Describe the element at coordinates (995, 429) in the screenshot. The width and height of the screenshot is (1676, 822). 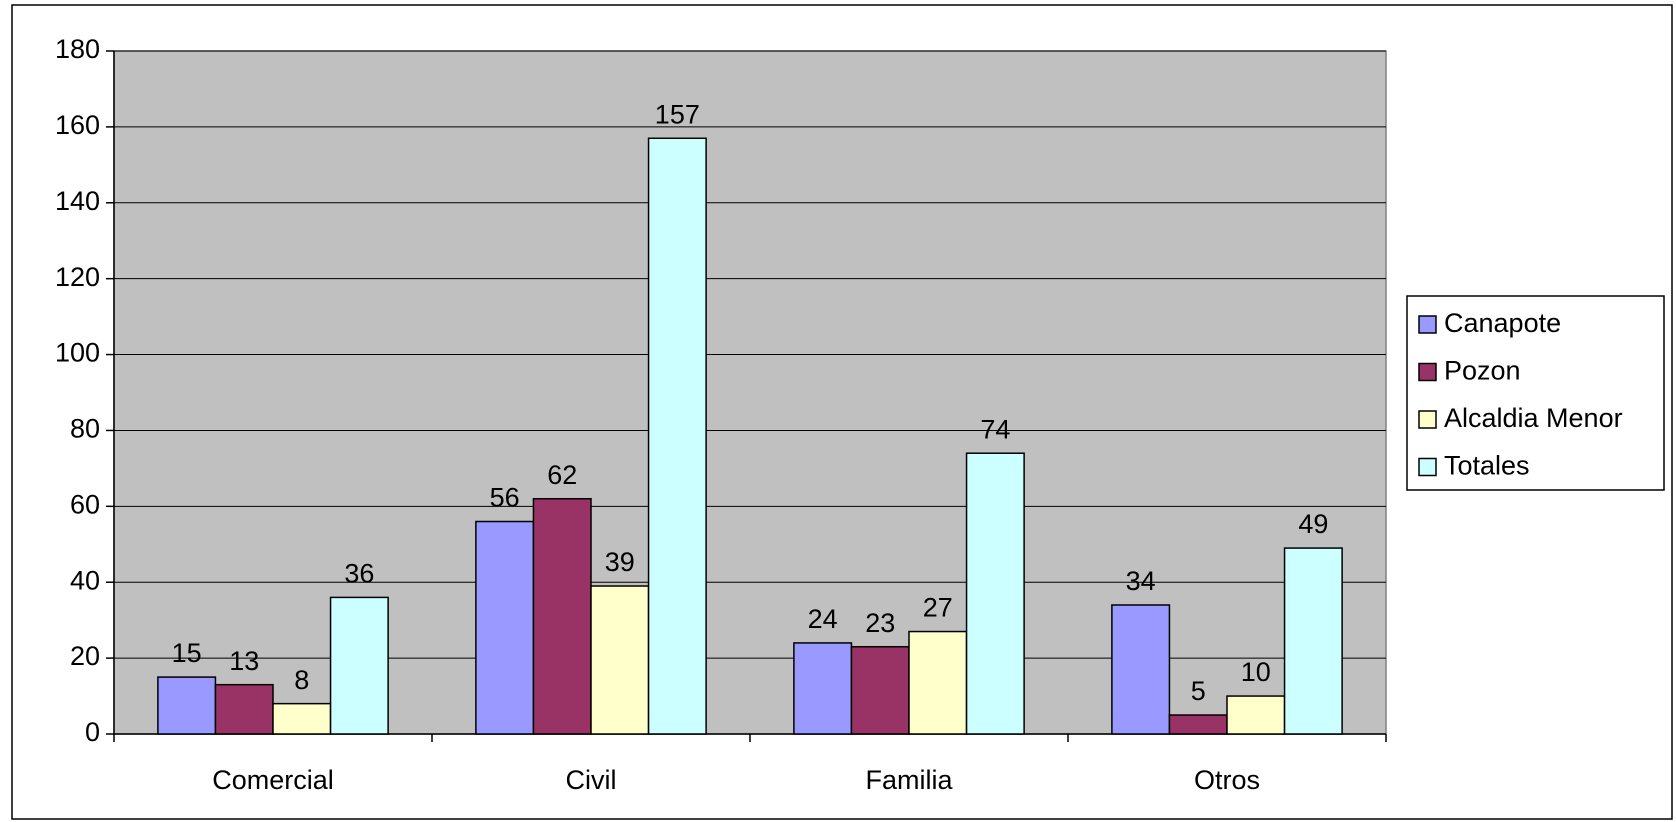
I see `data-label: 74` at that location.